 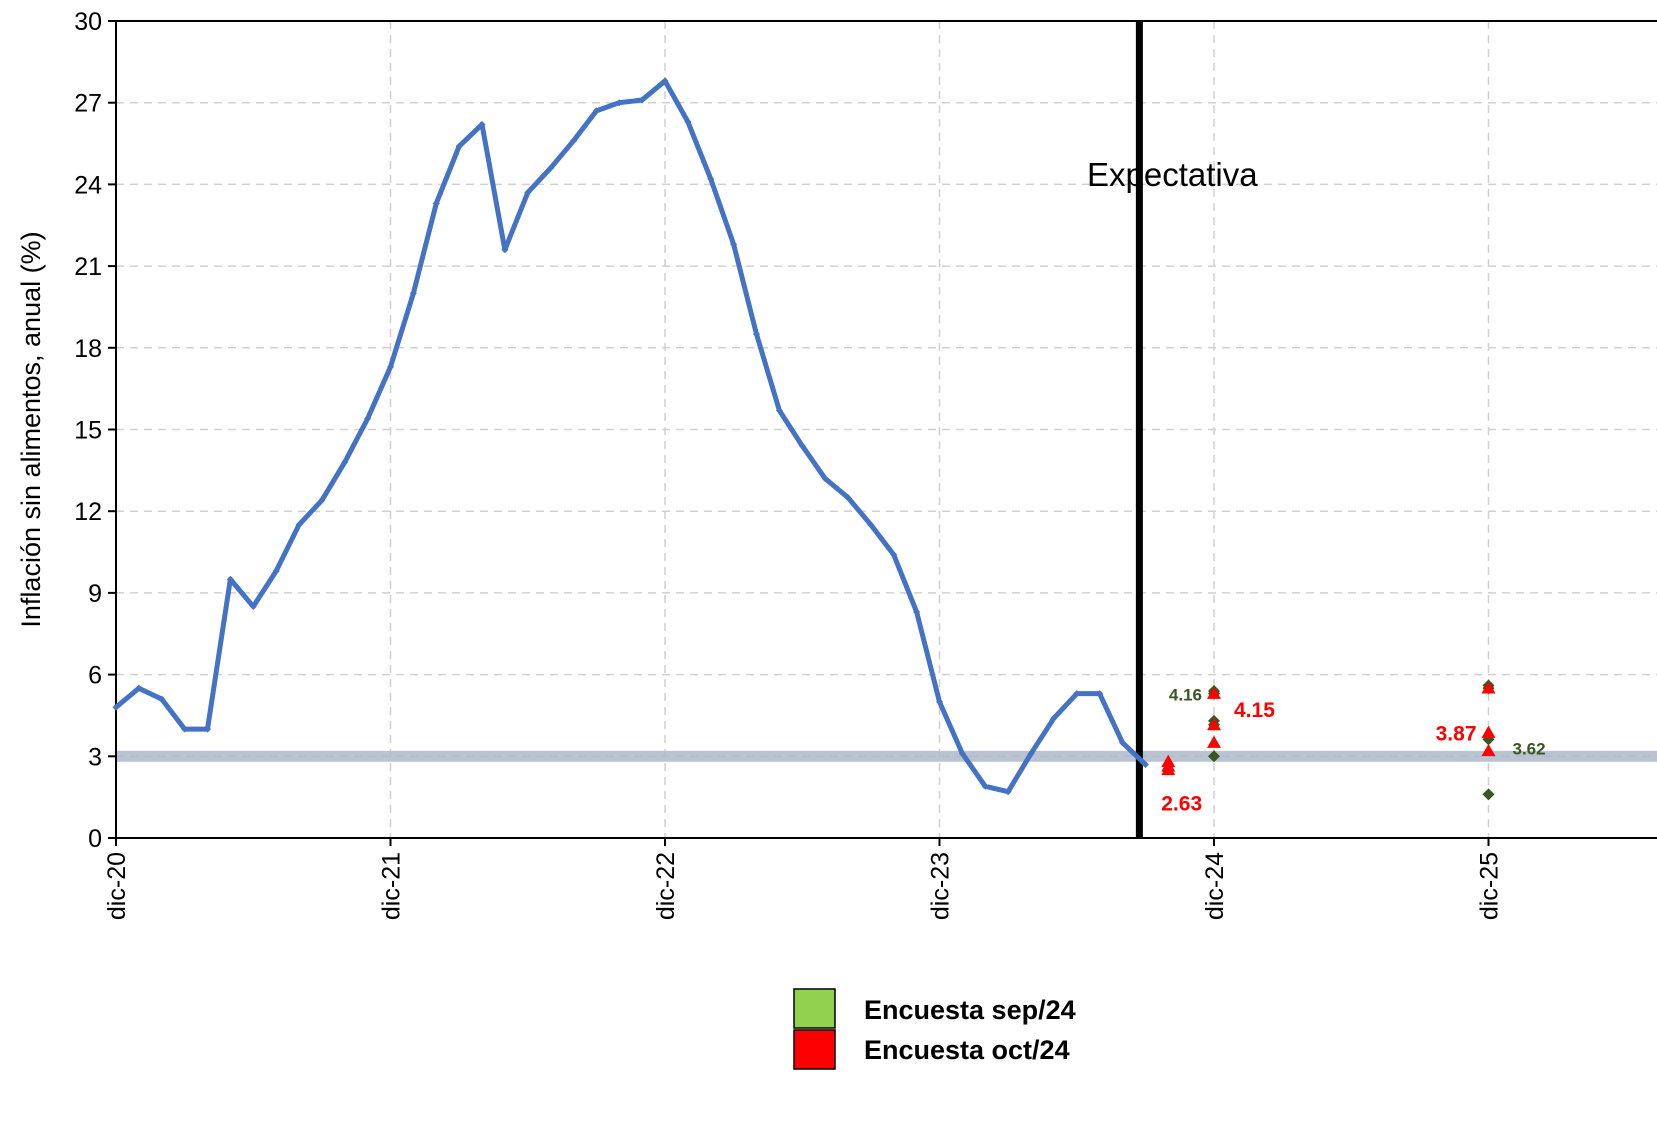 I want to click on x-tick-label: dic-22, so click(x=666, y=886).